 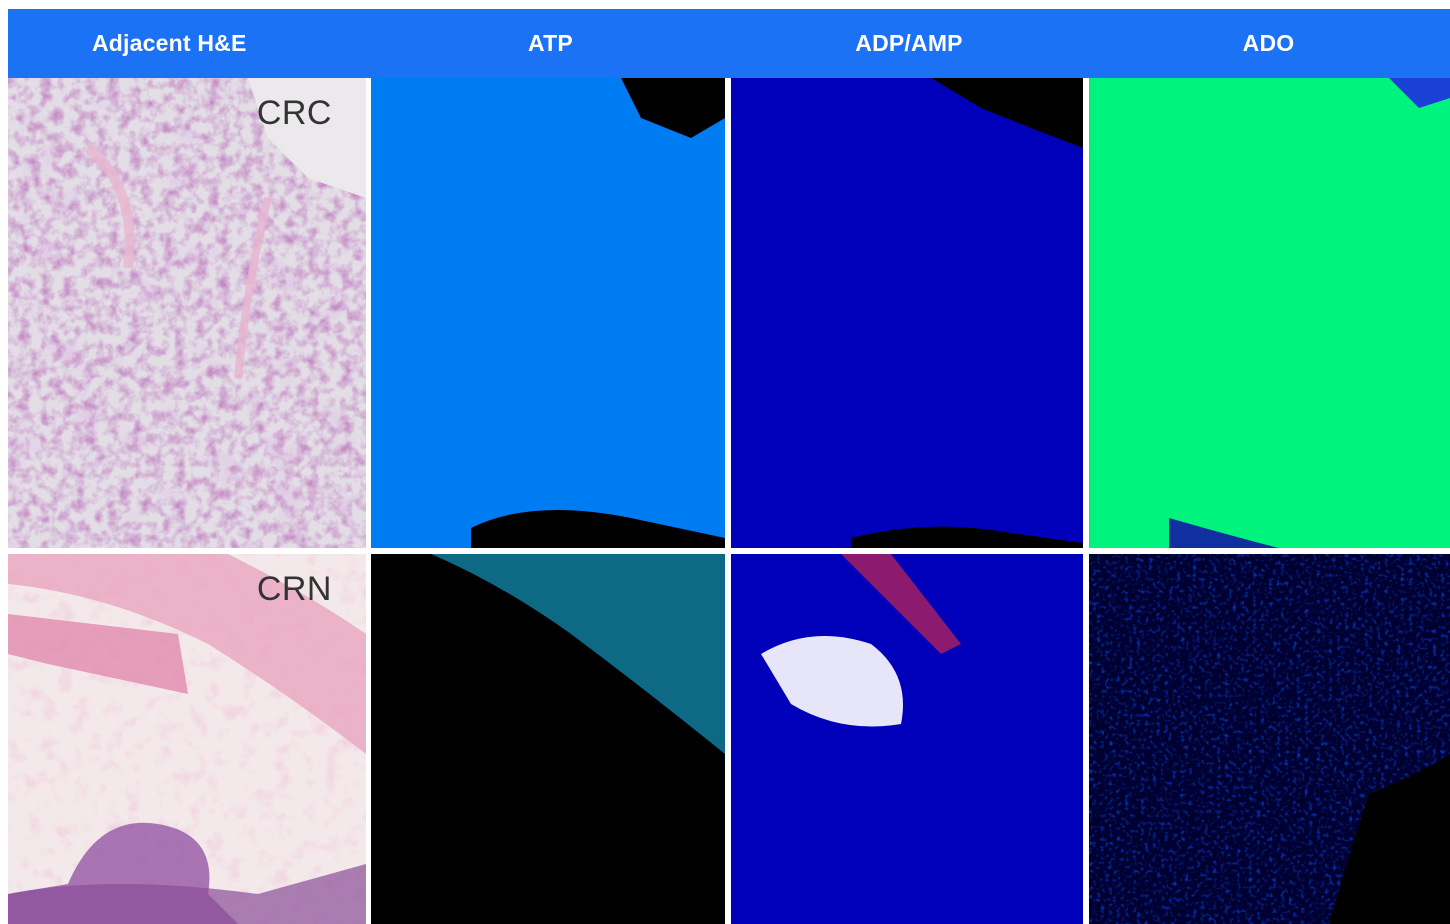 What do you see at coordinates (548, 313) in the screenshot?
I see `atp-image-crc` at bounding box center [548, 313].